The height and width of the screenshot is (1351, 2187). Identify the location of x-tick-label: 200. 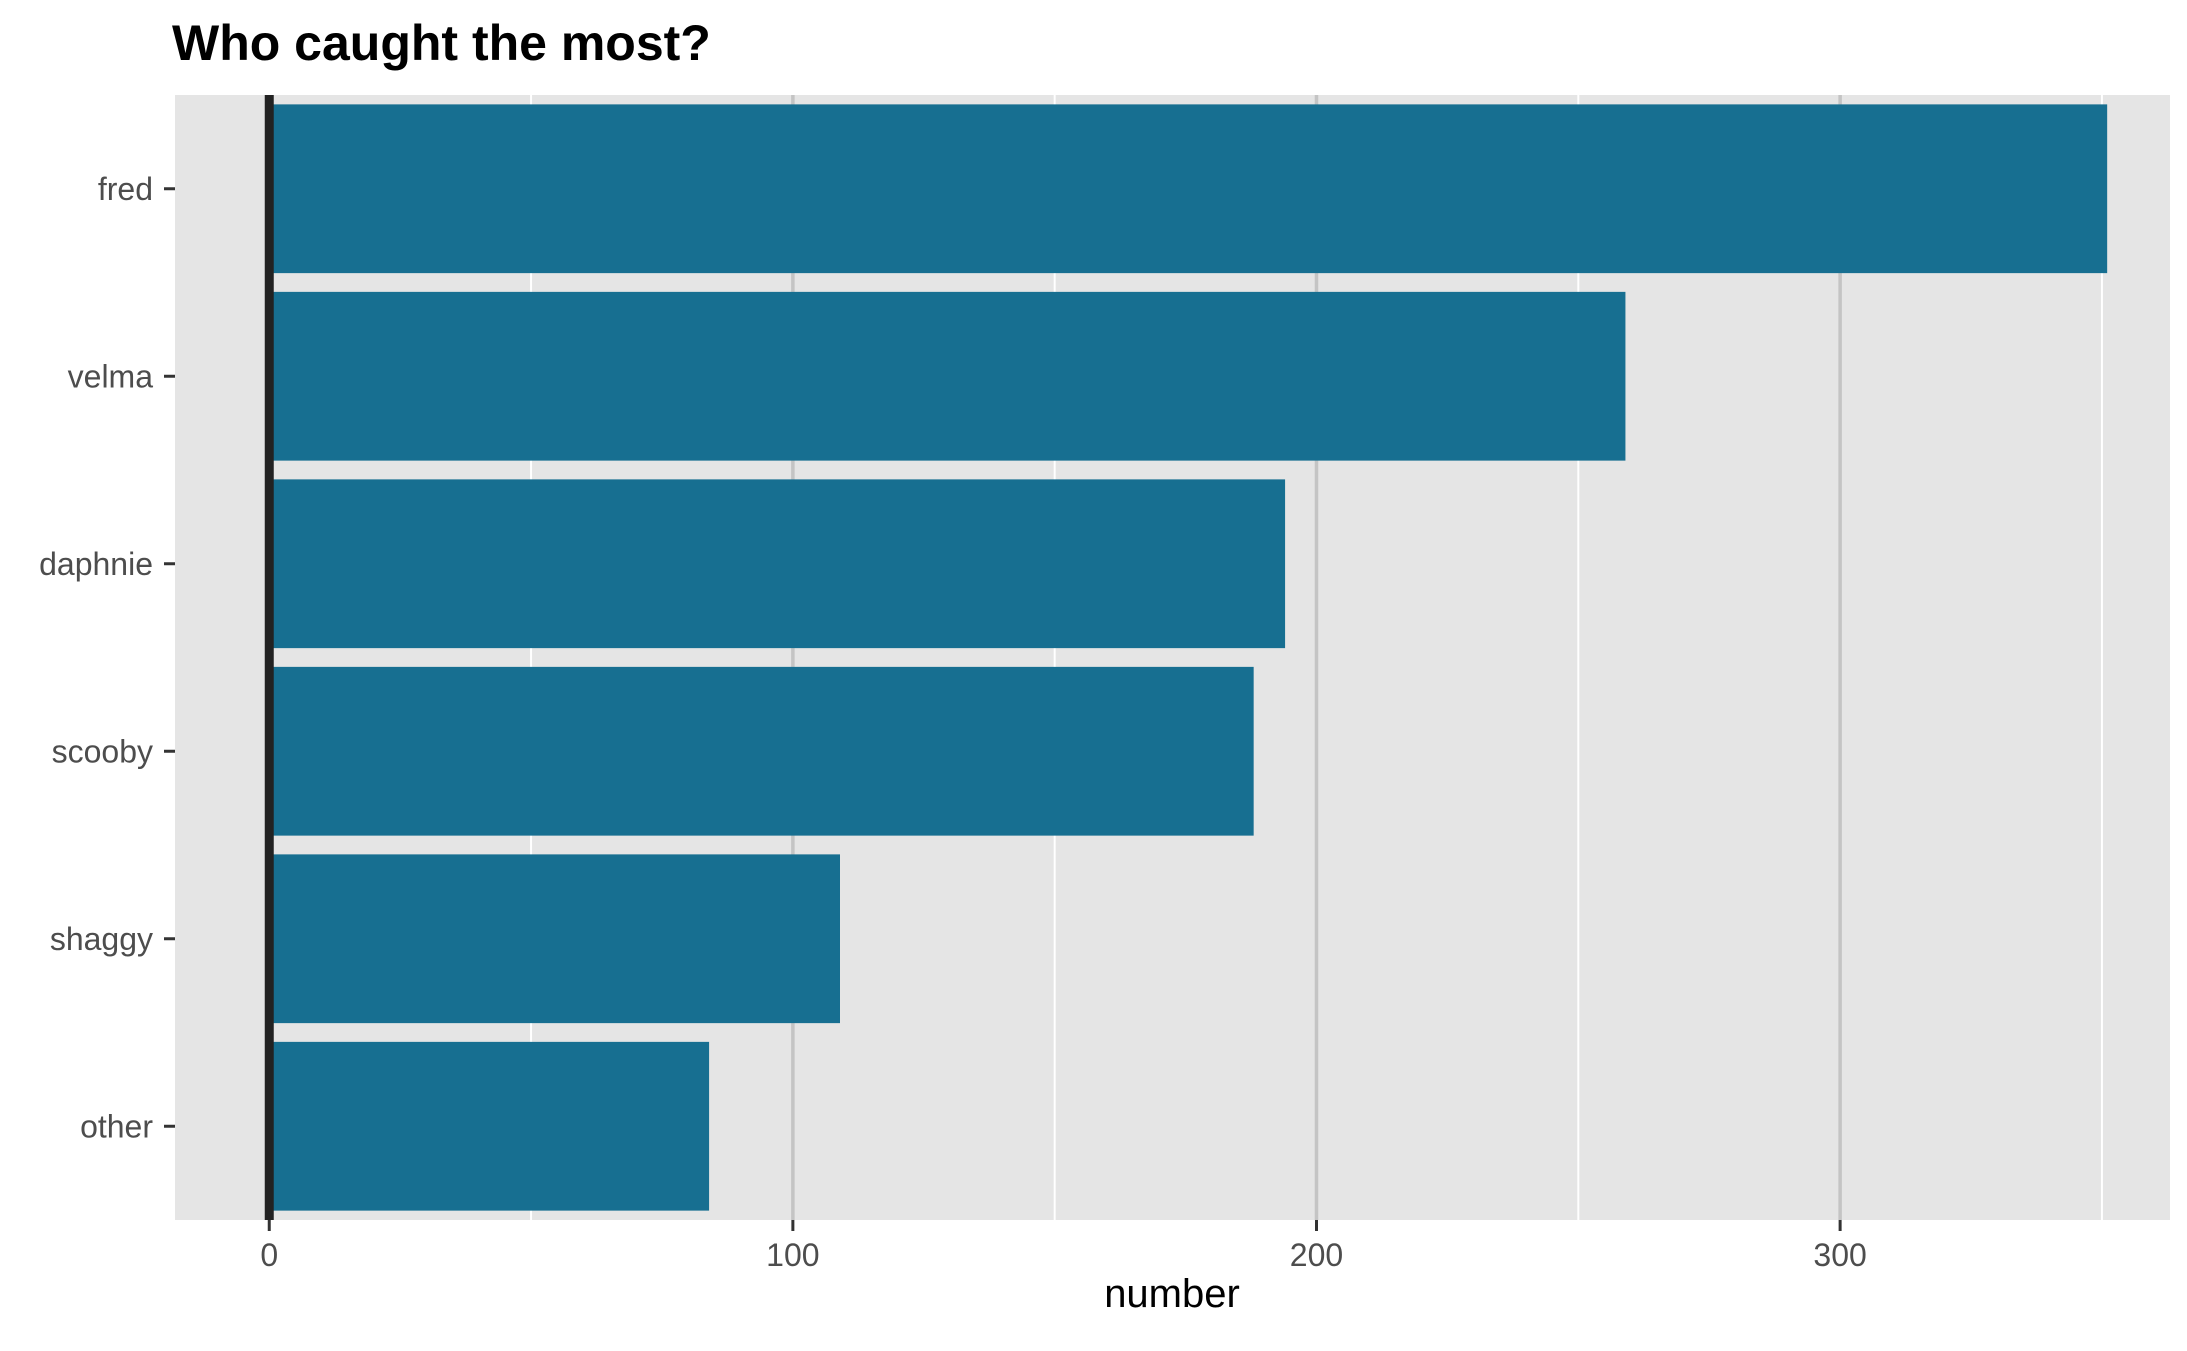
(1316, 1255).